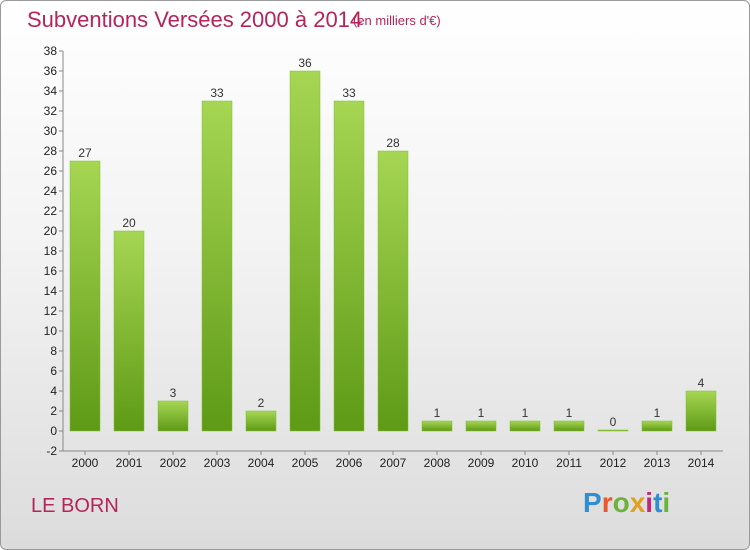 The image size is (750, 550). I want to click on value-label-2004: 2, so click(261, 403).